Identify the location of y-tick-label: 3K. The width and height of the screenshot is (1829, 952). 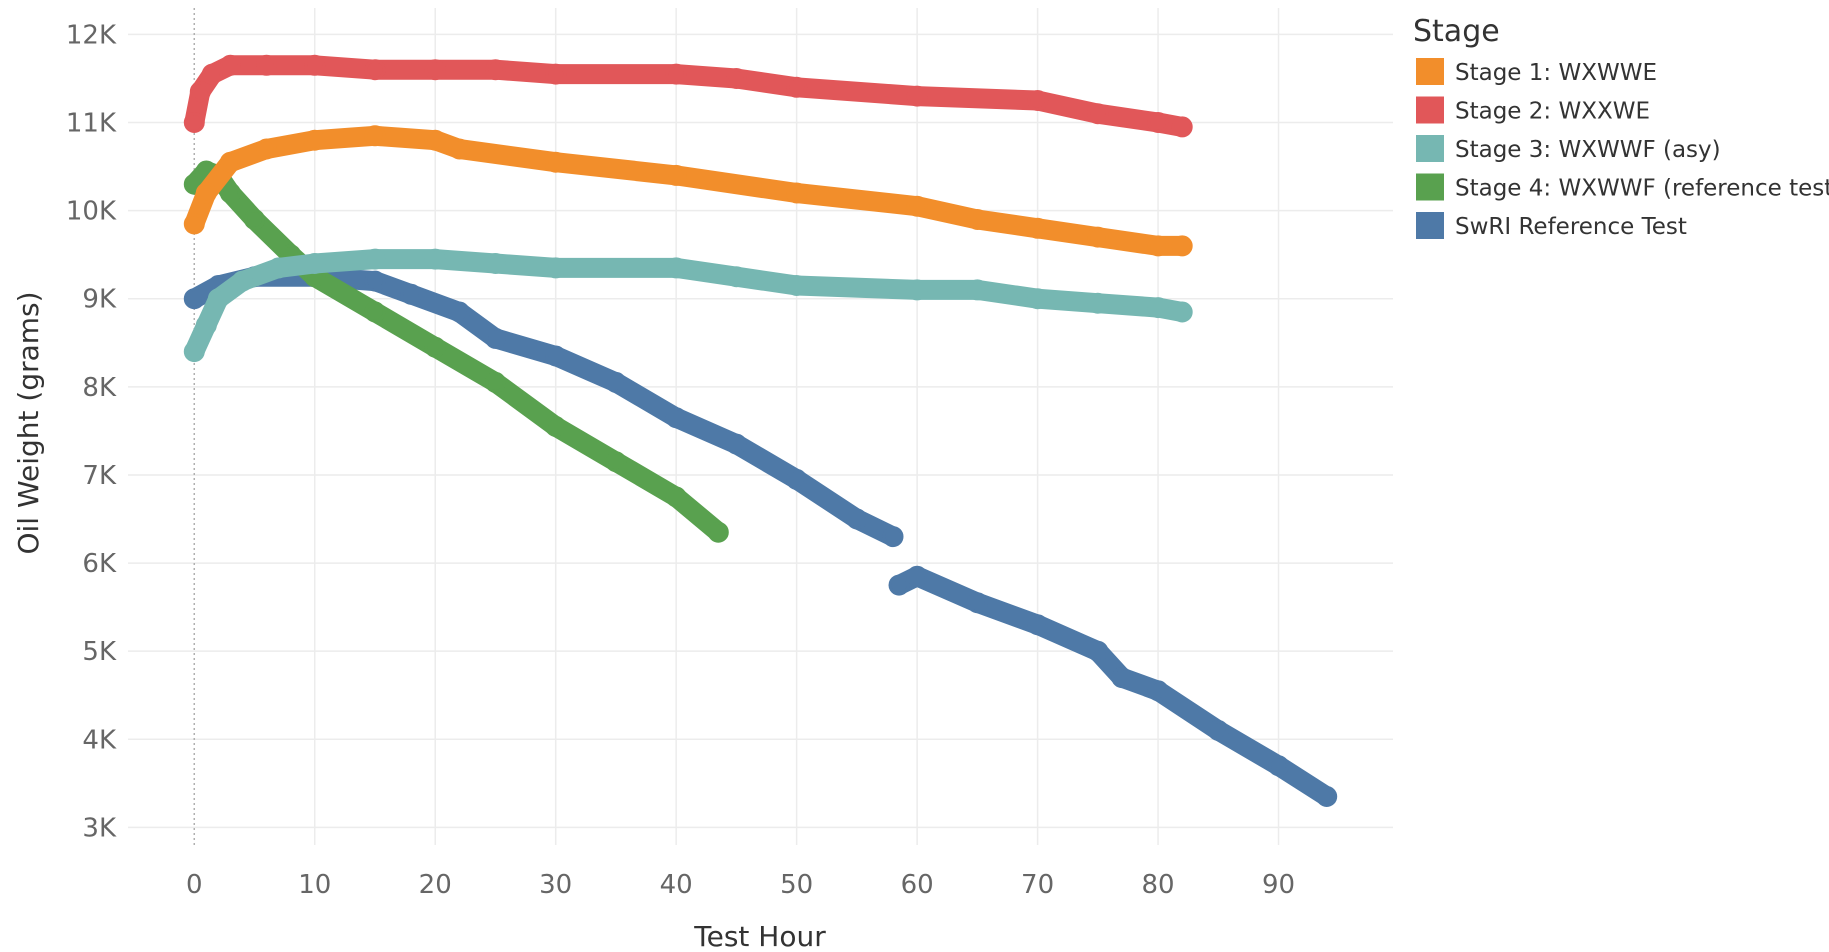
(99, 828).